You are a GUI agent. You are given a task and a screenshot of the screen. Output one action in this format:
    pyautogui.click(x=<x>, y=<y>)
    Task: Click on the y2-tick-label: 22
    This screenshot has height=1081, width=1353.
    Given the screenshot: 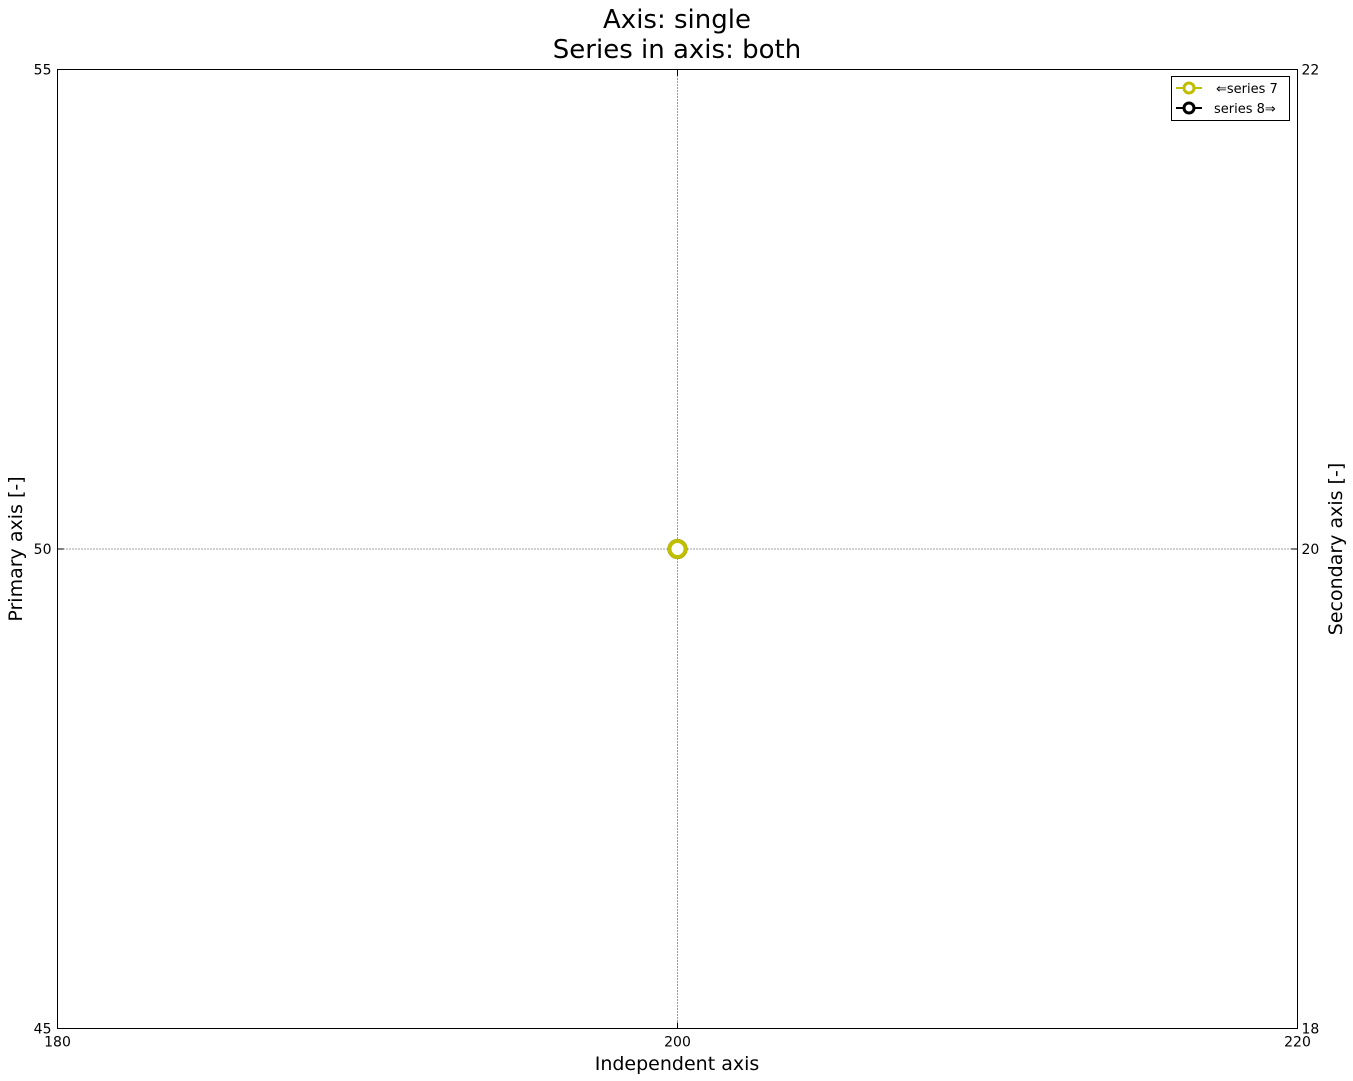 What is the action you would take?
    pyautogui.click(x=1311, y=71)
    